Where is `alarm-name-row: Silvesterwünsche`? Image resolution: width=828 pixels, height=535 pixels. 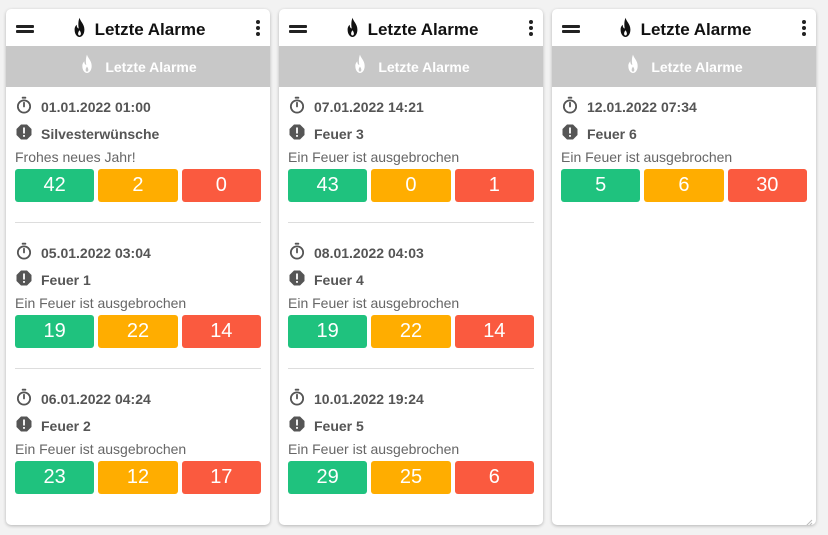 alarm-name-row: Silvesterwünsche is located at coordinates (138, 134).